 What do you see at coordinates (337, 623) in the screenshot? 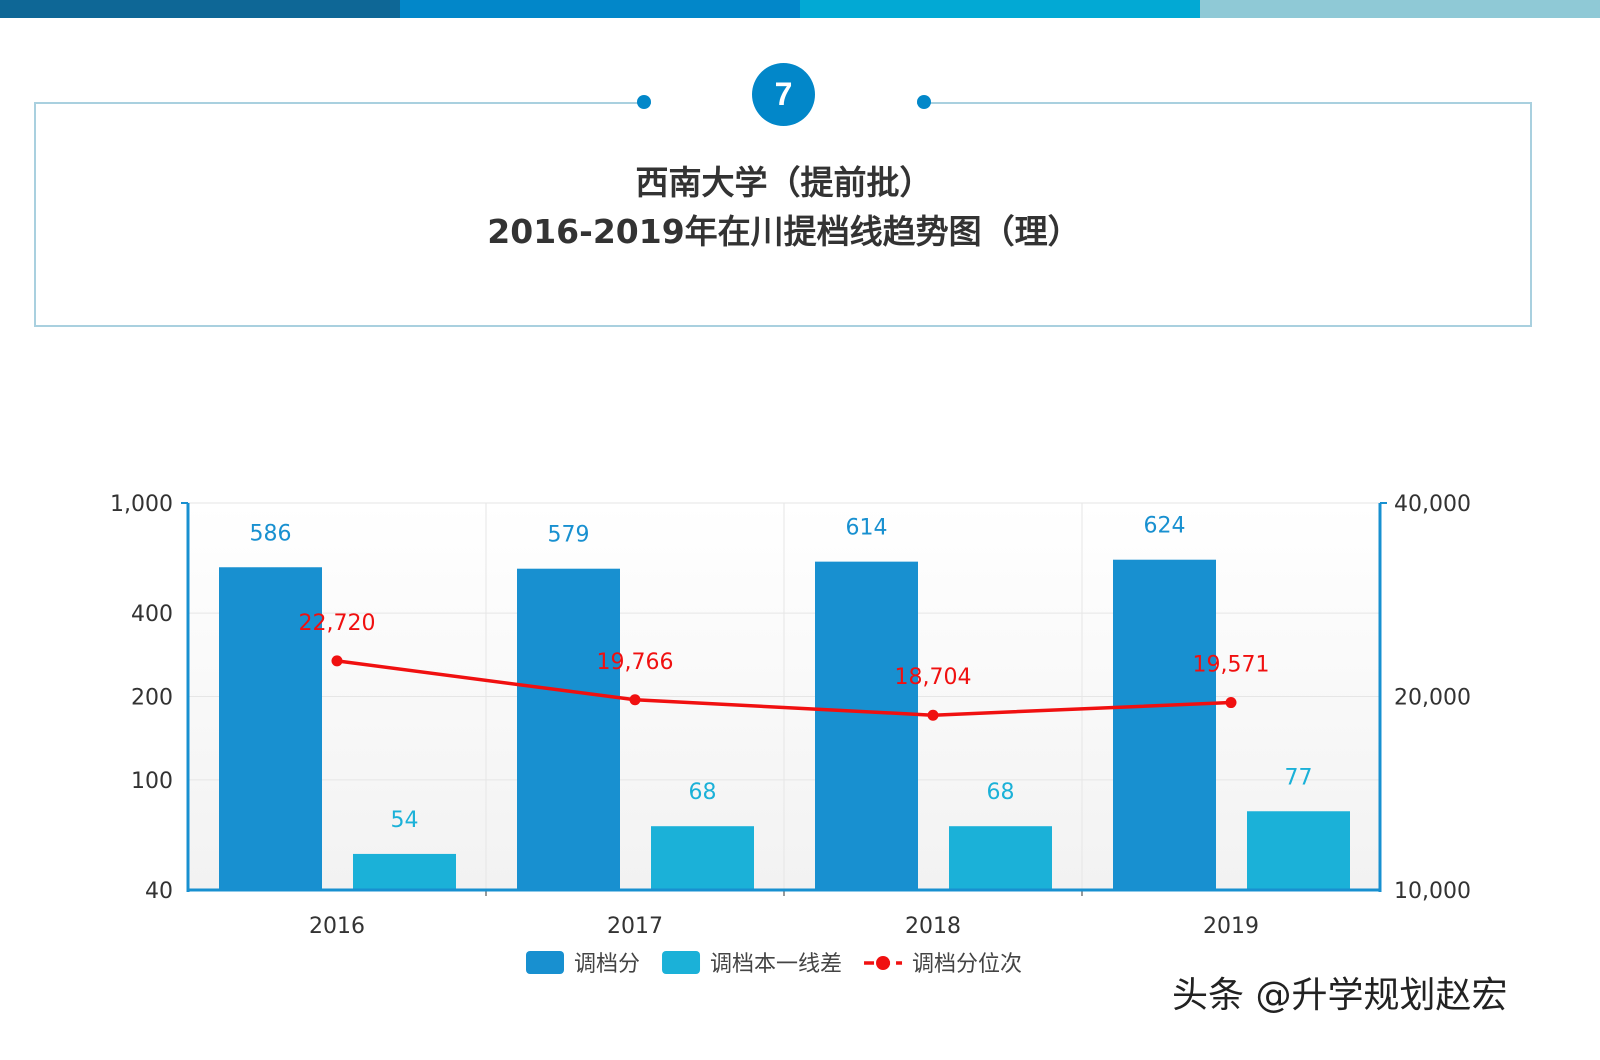
I see `line-data-label: 22,720` at bounding box center [337, 623].